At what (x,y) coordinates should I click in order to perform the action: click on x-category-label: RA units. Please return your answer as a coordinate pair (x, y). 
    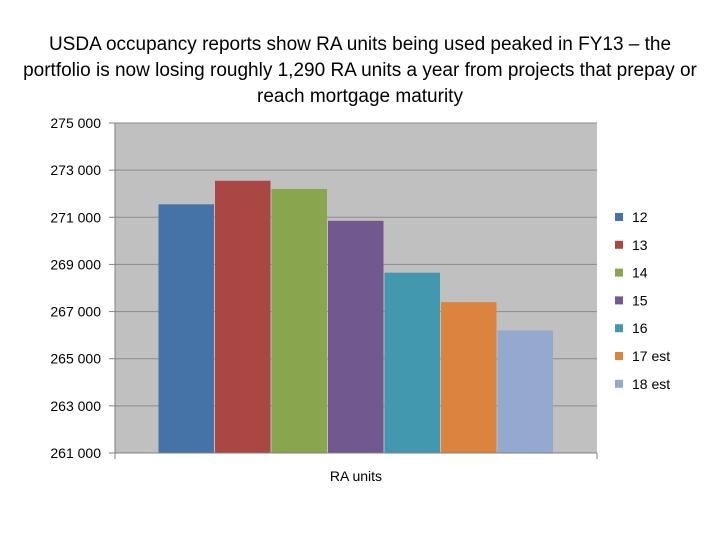
    Looking at the image, I should click on (356, 476).